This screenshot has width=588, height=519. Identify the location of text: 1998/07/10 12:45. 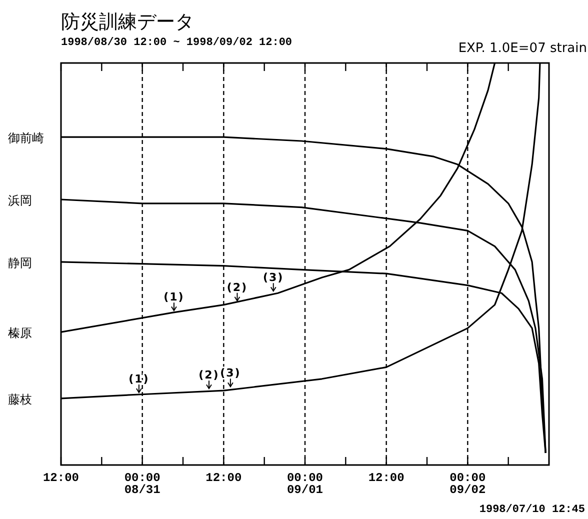
(532, 510).